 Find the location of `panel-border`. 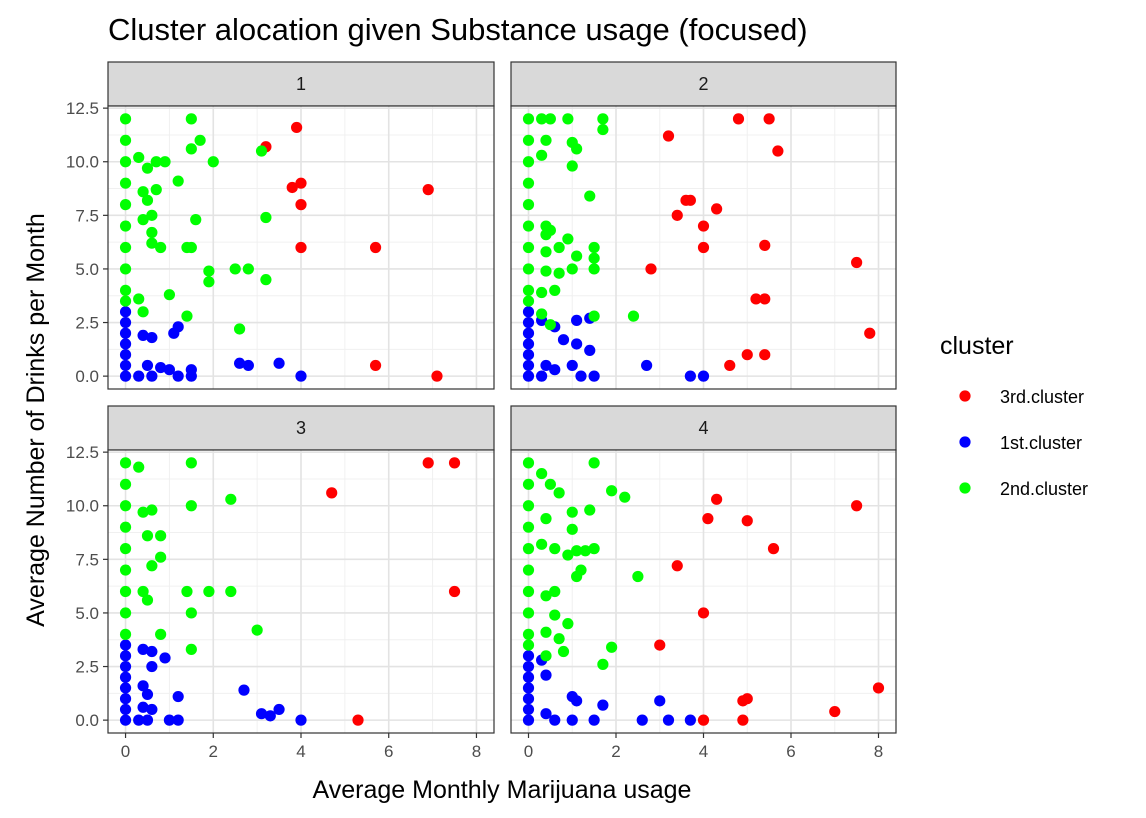

panel-border is located at coordinates (703, 247).